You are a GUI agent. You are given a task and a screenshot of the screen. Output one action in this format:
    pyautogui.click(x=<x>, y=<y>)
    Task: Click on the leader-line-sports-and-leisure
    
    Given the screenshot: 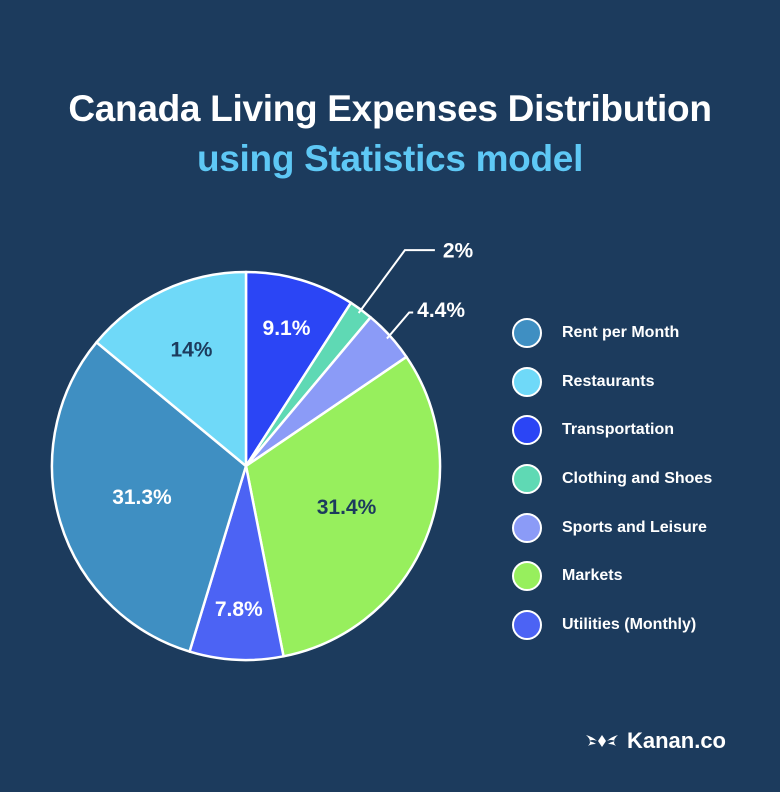 What is the action you would take?
    pyautogui.click(x=400, y=325)
    